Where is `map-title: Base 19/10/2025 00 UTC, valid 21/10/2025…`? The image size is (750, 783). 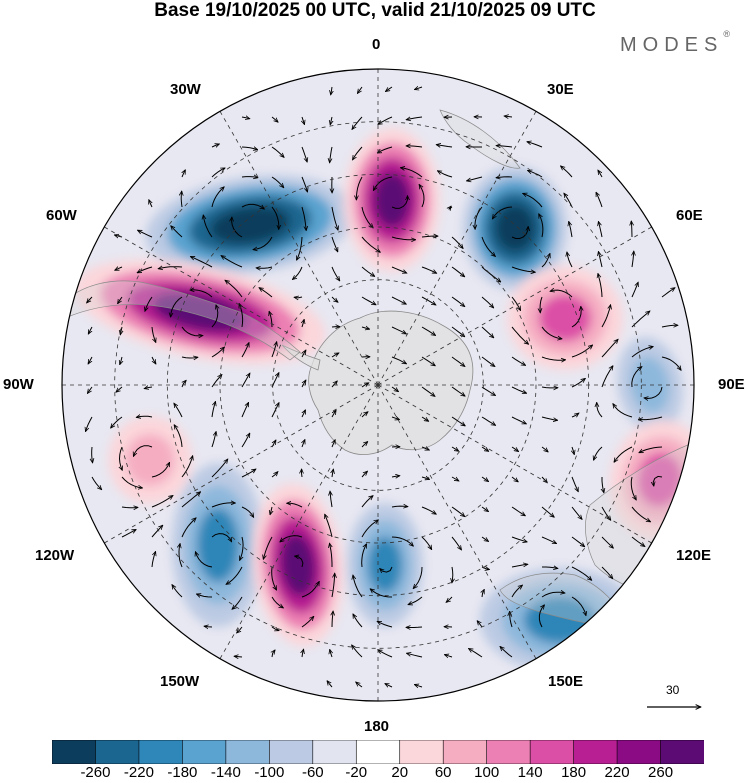 map-title: Base 19/10/2025 00 UTC, valid 21/10/2025… is located at coordinates (375, 10).